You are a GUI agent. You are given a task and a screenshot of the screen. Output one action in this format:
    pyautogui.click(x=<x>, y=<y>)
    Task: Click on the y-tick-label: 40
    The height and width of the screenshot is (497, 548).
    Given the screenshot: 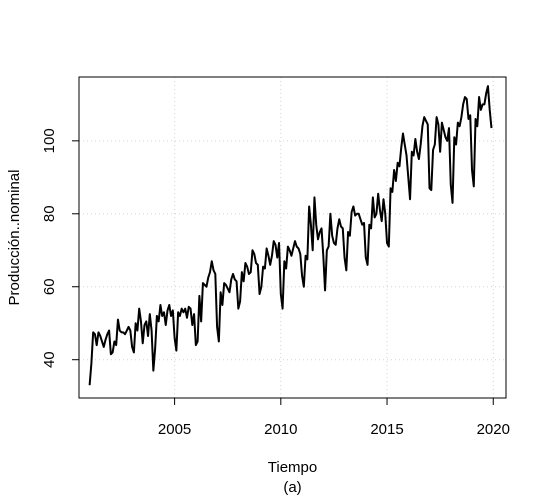 What is the action you would take?
    pyautogui.click(x=49, y=359)
    